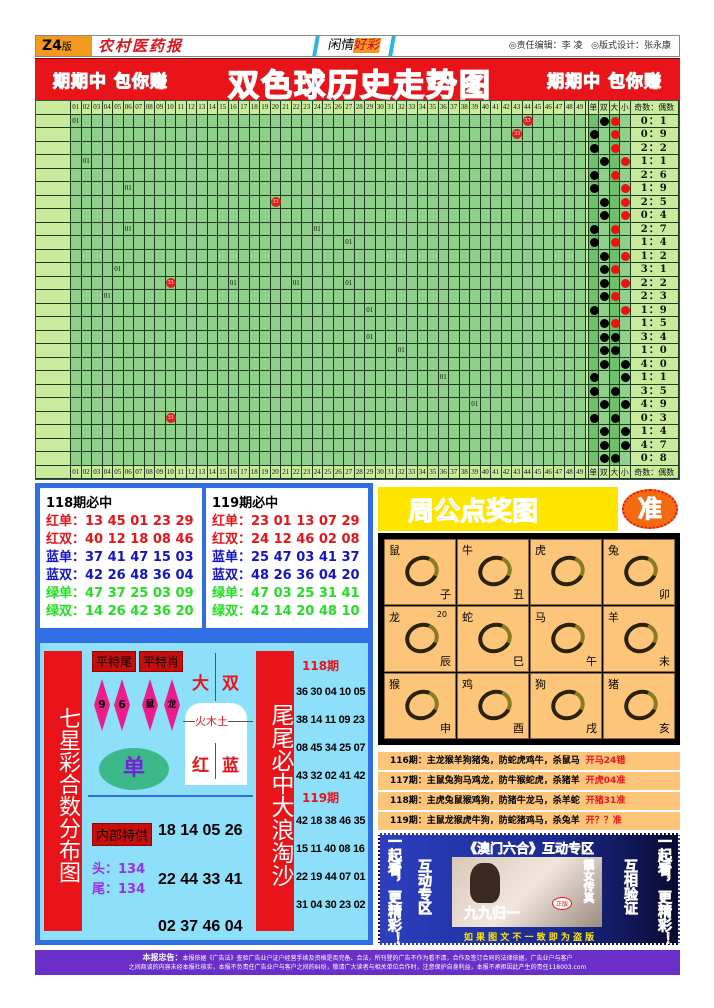 The image size is (714, 1008). Describe the element at coordinates (464, 108) in the screenshot. I see `column-header-number: 38` at that location.